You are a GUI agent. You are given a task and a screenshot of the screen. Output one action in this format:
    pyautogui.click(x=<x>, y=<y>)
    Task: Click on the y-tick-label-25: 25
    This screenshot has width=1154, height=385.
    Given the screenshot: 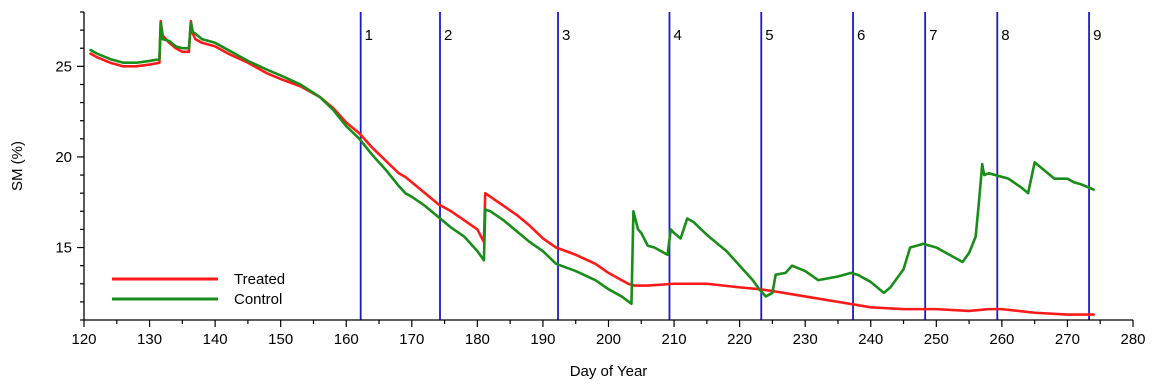 What is the action you would take?
    pyautogui.click(x=63, y=66)
    